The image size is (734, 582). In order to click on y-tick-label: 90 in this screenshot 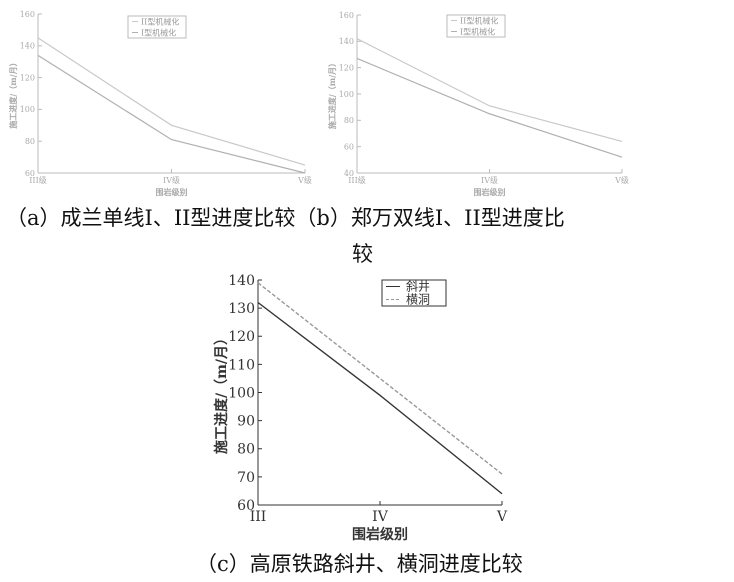, I will do `click(246, 422)`.